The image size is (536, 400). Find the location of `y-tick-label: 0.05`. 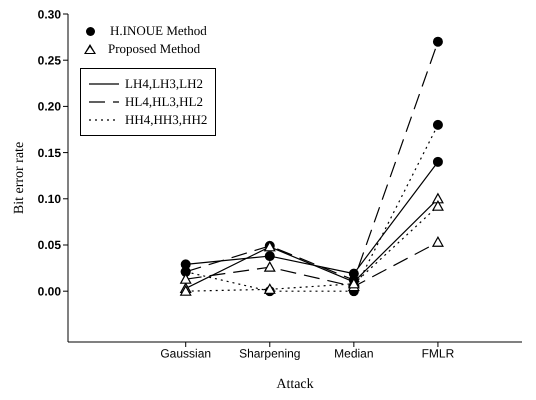

y-tick-label: 0.05 is located at coordinates (50, 245).